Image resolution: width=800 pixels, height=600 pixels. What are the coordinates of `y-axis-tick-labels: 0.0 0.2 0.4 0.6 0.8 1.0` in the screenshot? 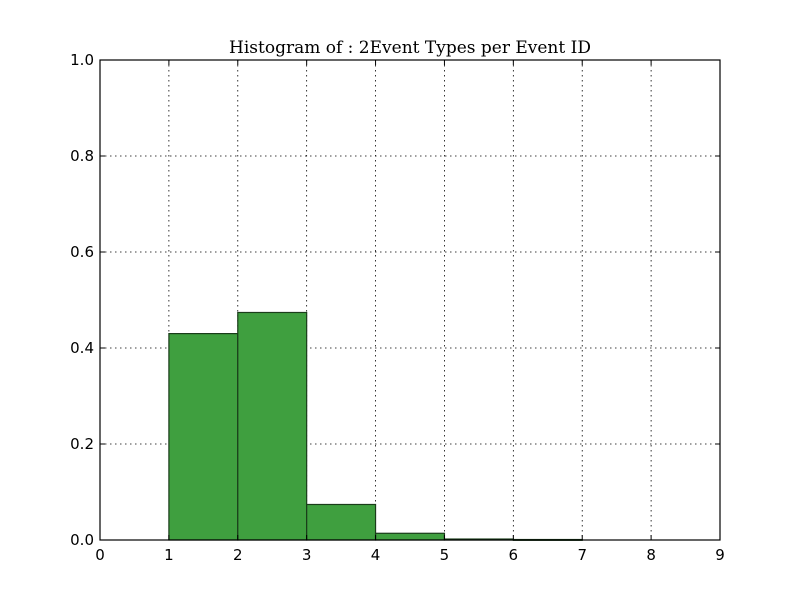 It's located at (82, 300).